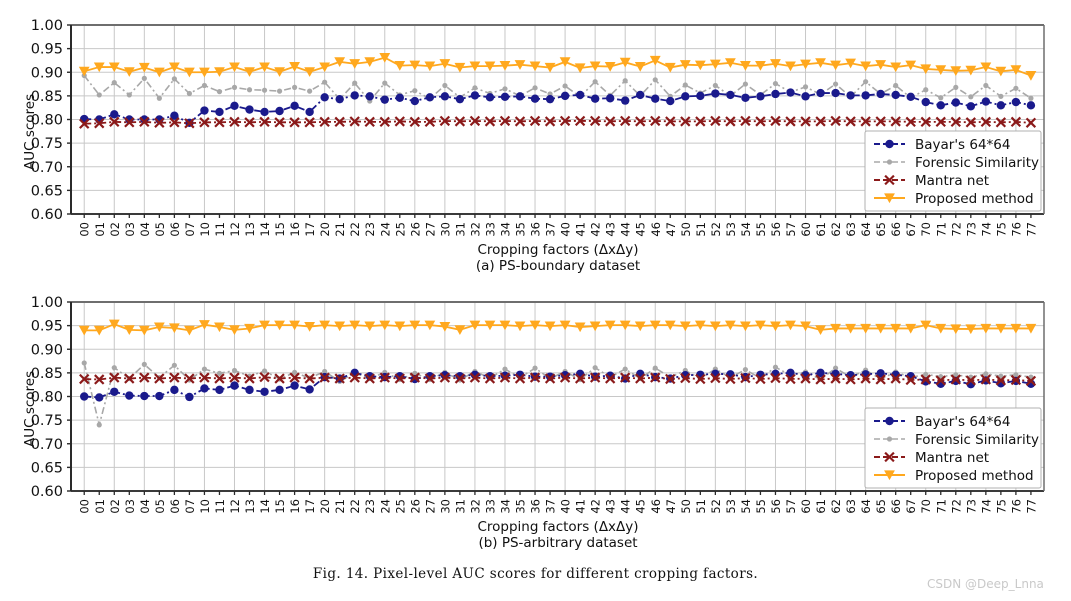 The image size is (1071, 601). Describe the element at coordinates (985, 584) in the screenshot. I see `watermark-text: CSDN @Deep_Lnna` at that location.